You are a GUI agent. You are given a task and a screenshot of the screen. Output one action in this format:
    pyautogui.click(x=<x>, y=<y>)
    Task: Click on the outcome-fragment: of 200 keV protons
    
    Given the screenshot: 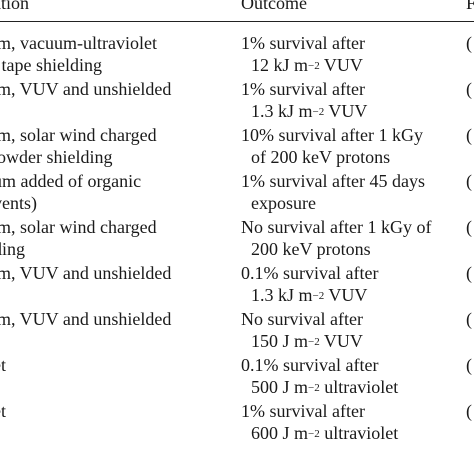 What is the action you would take?
    pyautogui.click(x=321, y=157)
    